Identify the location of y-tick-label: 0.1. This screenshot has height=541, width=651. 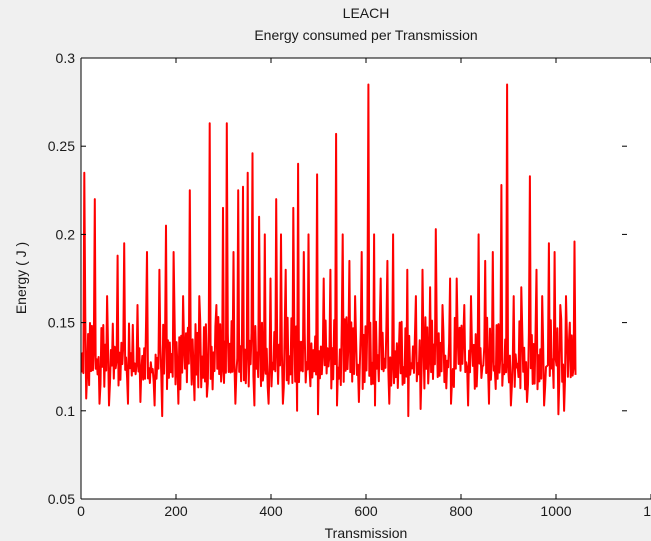
(66, 411).